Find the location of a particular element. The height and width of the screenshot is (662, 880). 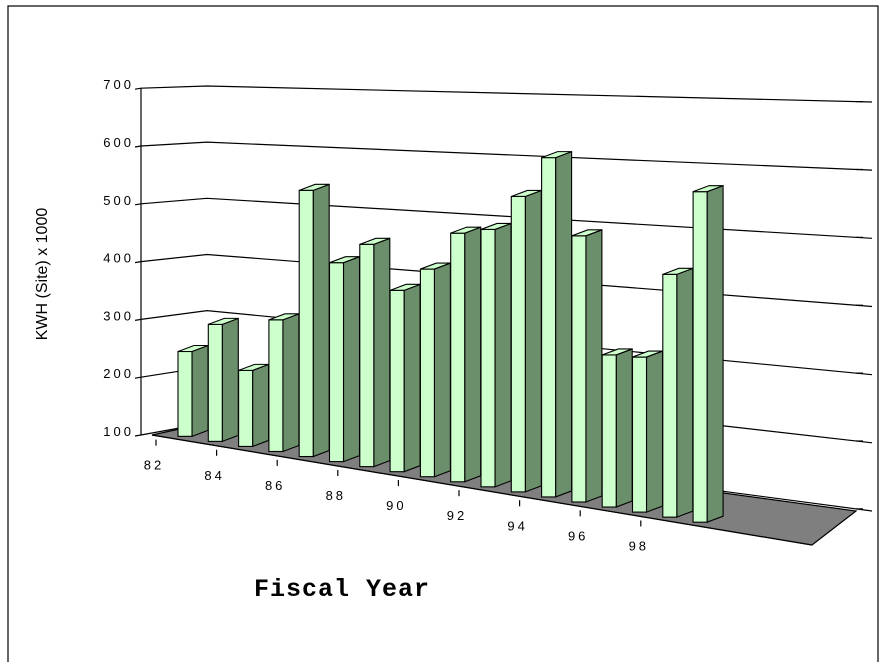

y-tick-label: 100 is located at coordinates (118, 431).